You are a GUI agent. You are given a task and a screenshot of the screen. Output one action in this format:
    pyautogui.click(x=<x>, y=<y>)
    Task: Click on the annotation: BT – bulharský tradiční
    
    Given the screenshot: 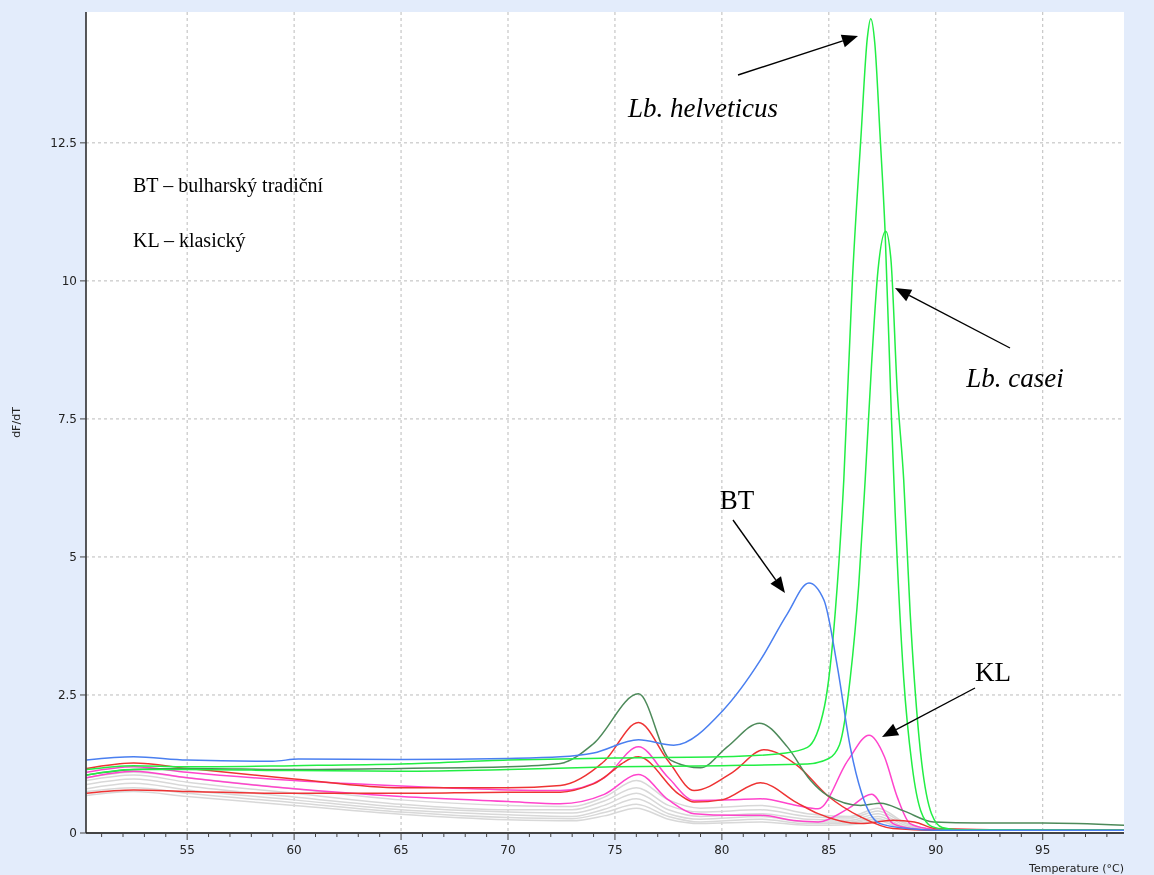 What is the action you would take?
    pyautogui.click(x=228, y=185)
    